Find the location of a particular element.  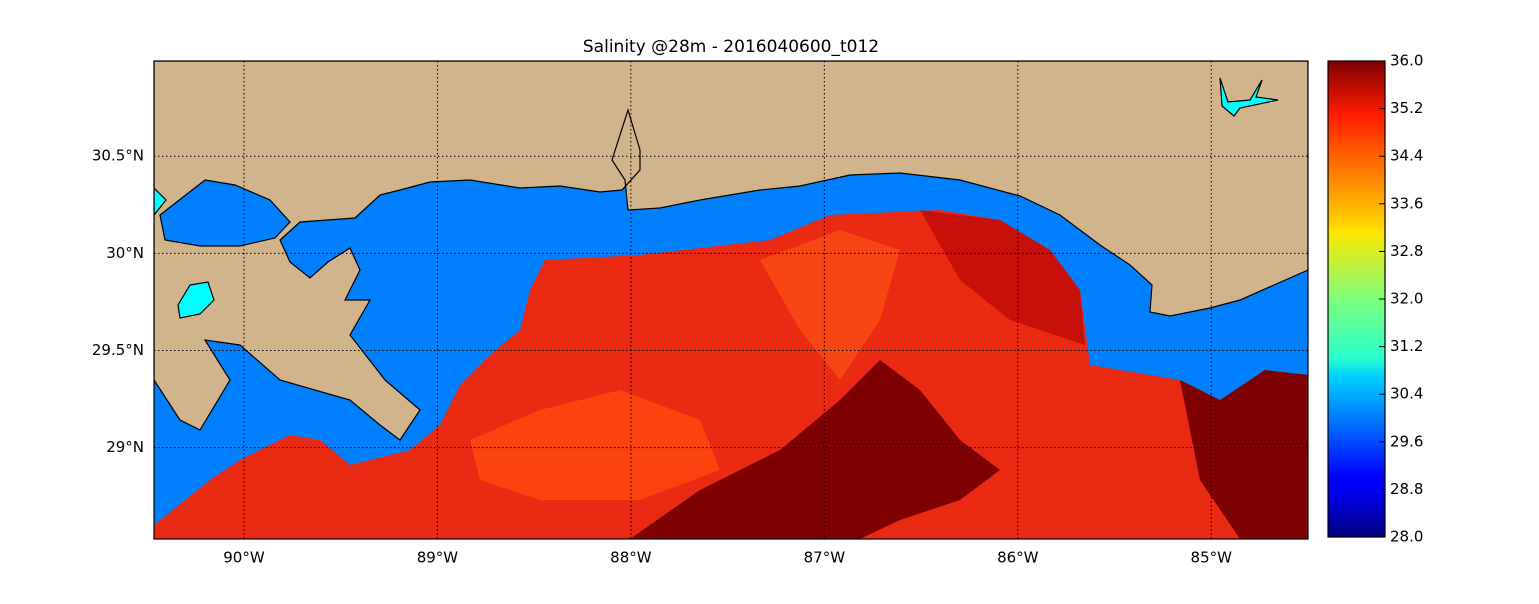

colorbar-tick-label: 36.0 is located at coordinates (1406, 61).